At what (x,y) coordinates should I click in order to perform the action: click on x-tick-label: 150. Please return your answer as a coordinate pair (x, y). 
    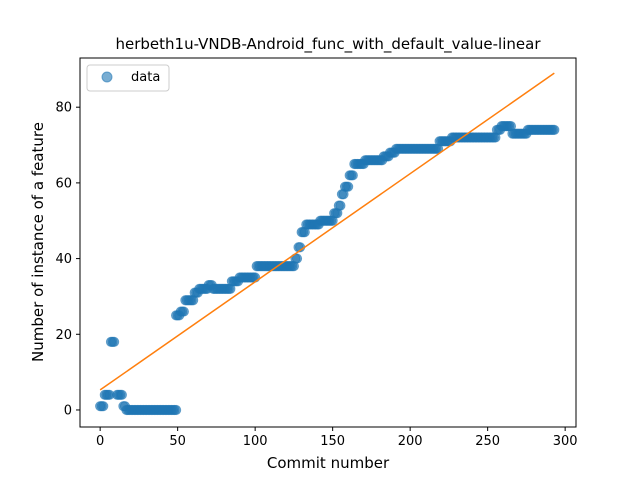
    Looking at the image, I should click on (332, 441).